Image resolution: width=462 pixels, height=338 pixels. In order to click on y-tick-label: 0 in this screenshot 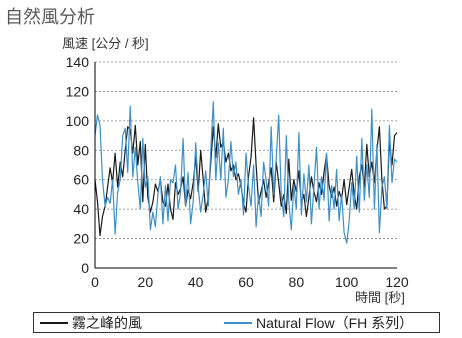, I will do `click(85, 268)`.